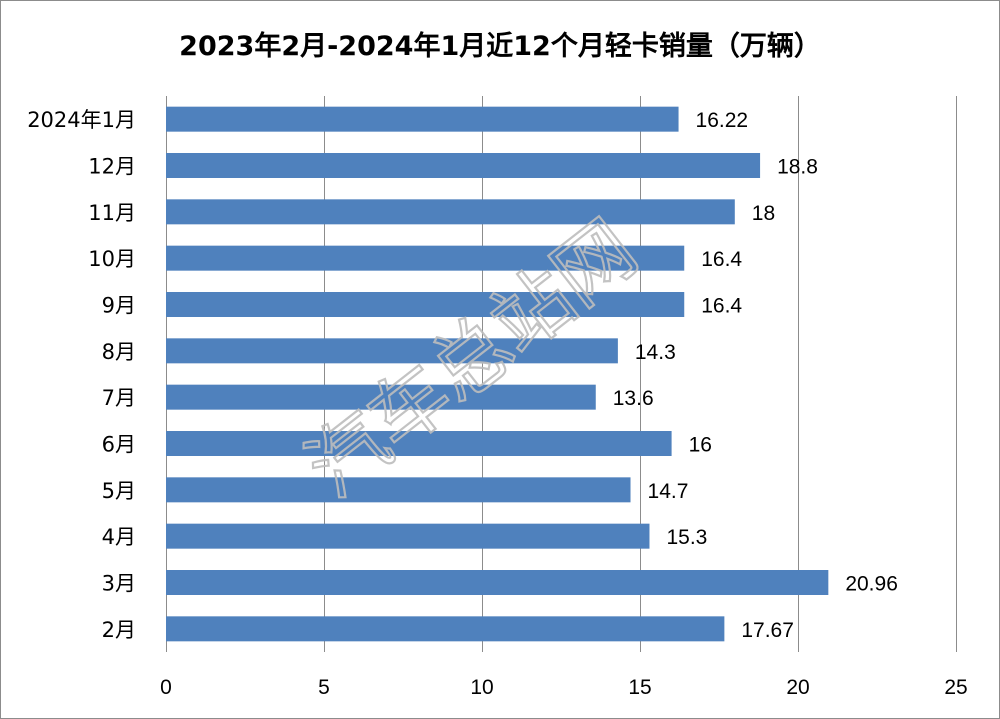 This screenshot has height=719, width=1000. Describe the element at coordinates (119, 445) in the screenshot. I see `category-label: 6月` at that location.